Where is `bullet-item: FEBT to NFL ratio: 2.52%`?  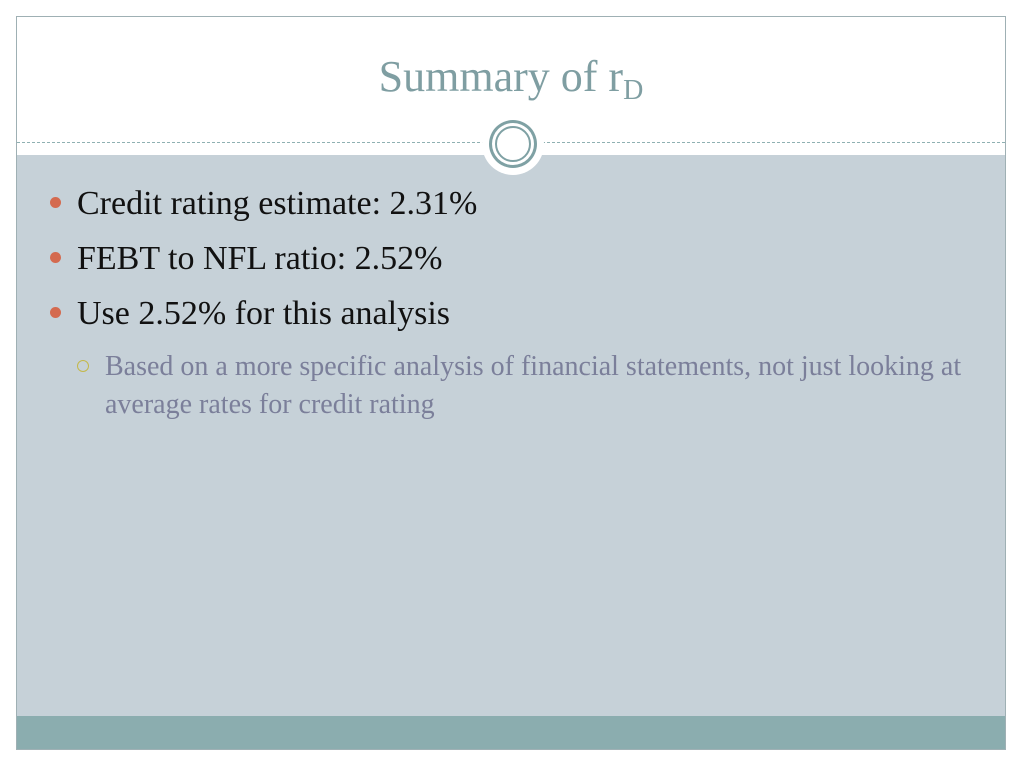 bullet-item: FEBT to NFL ratio: 2.52% is located at coordinates (512, 259).